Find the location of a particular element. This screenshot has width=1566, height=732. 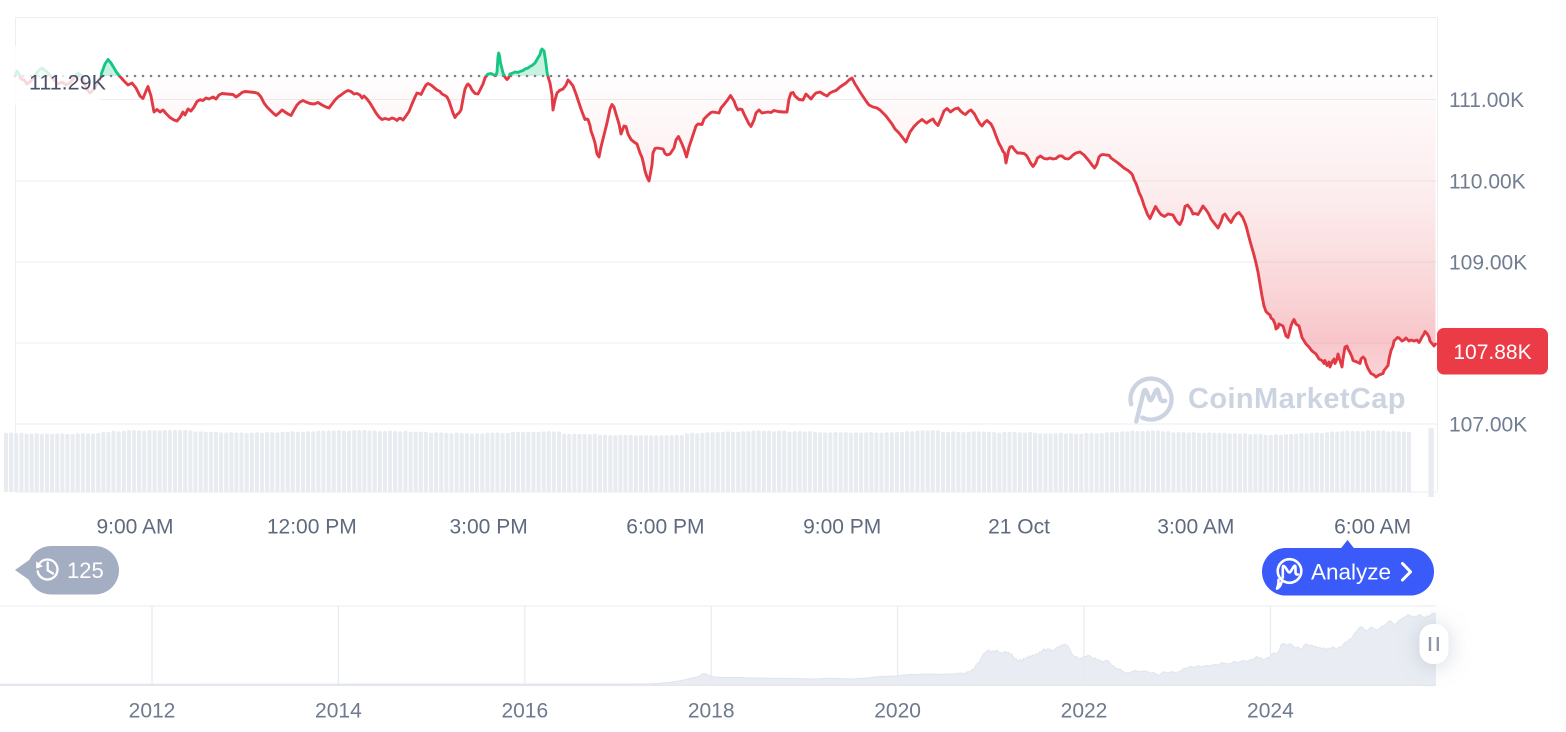

svg-text: 110.00K is located at coordinates (1487, 182).